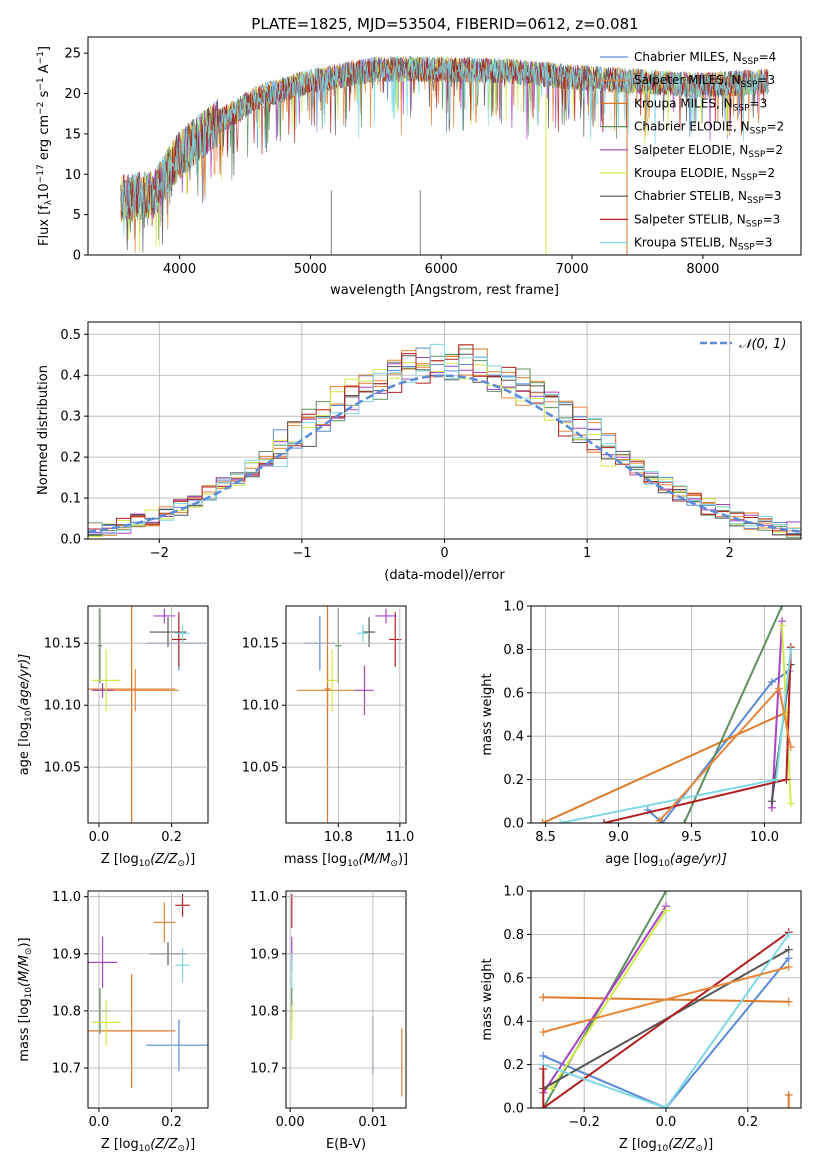  Describe the element at coordinates (41, 173) in the screenshot. I see `label-part: −17` at that location.